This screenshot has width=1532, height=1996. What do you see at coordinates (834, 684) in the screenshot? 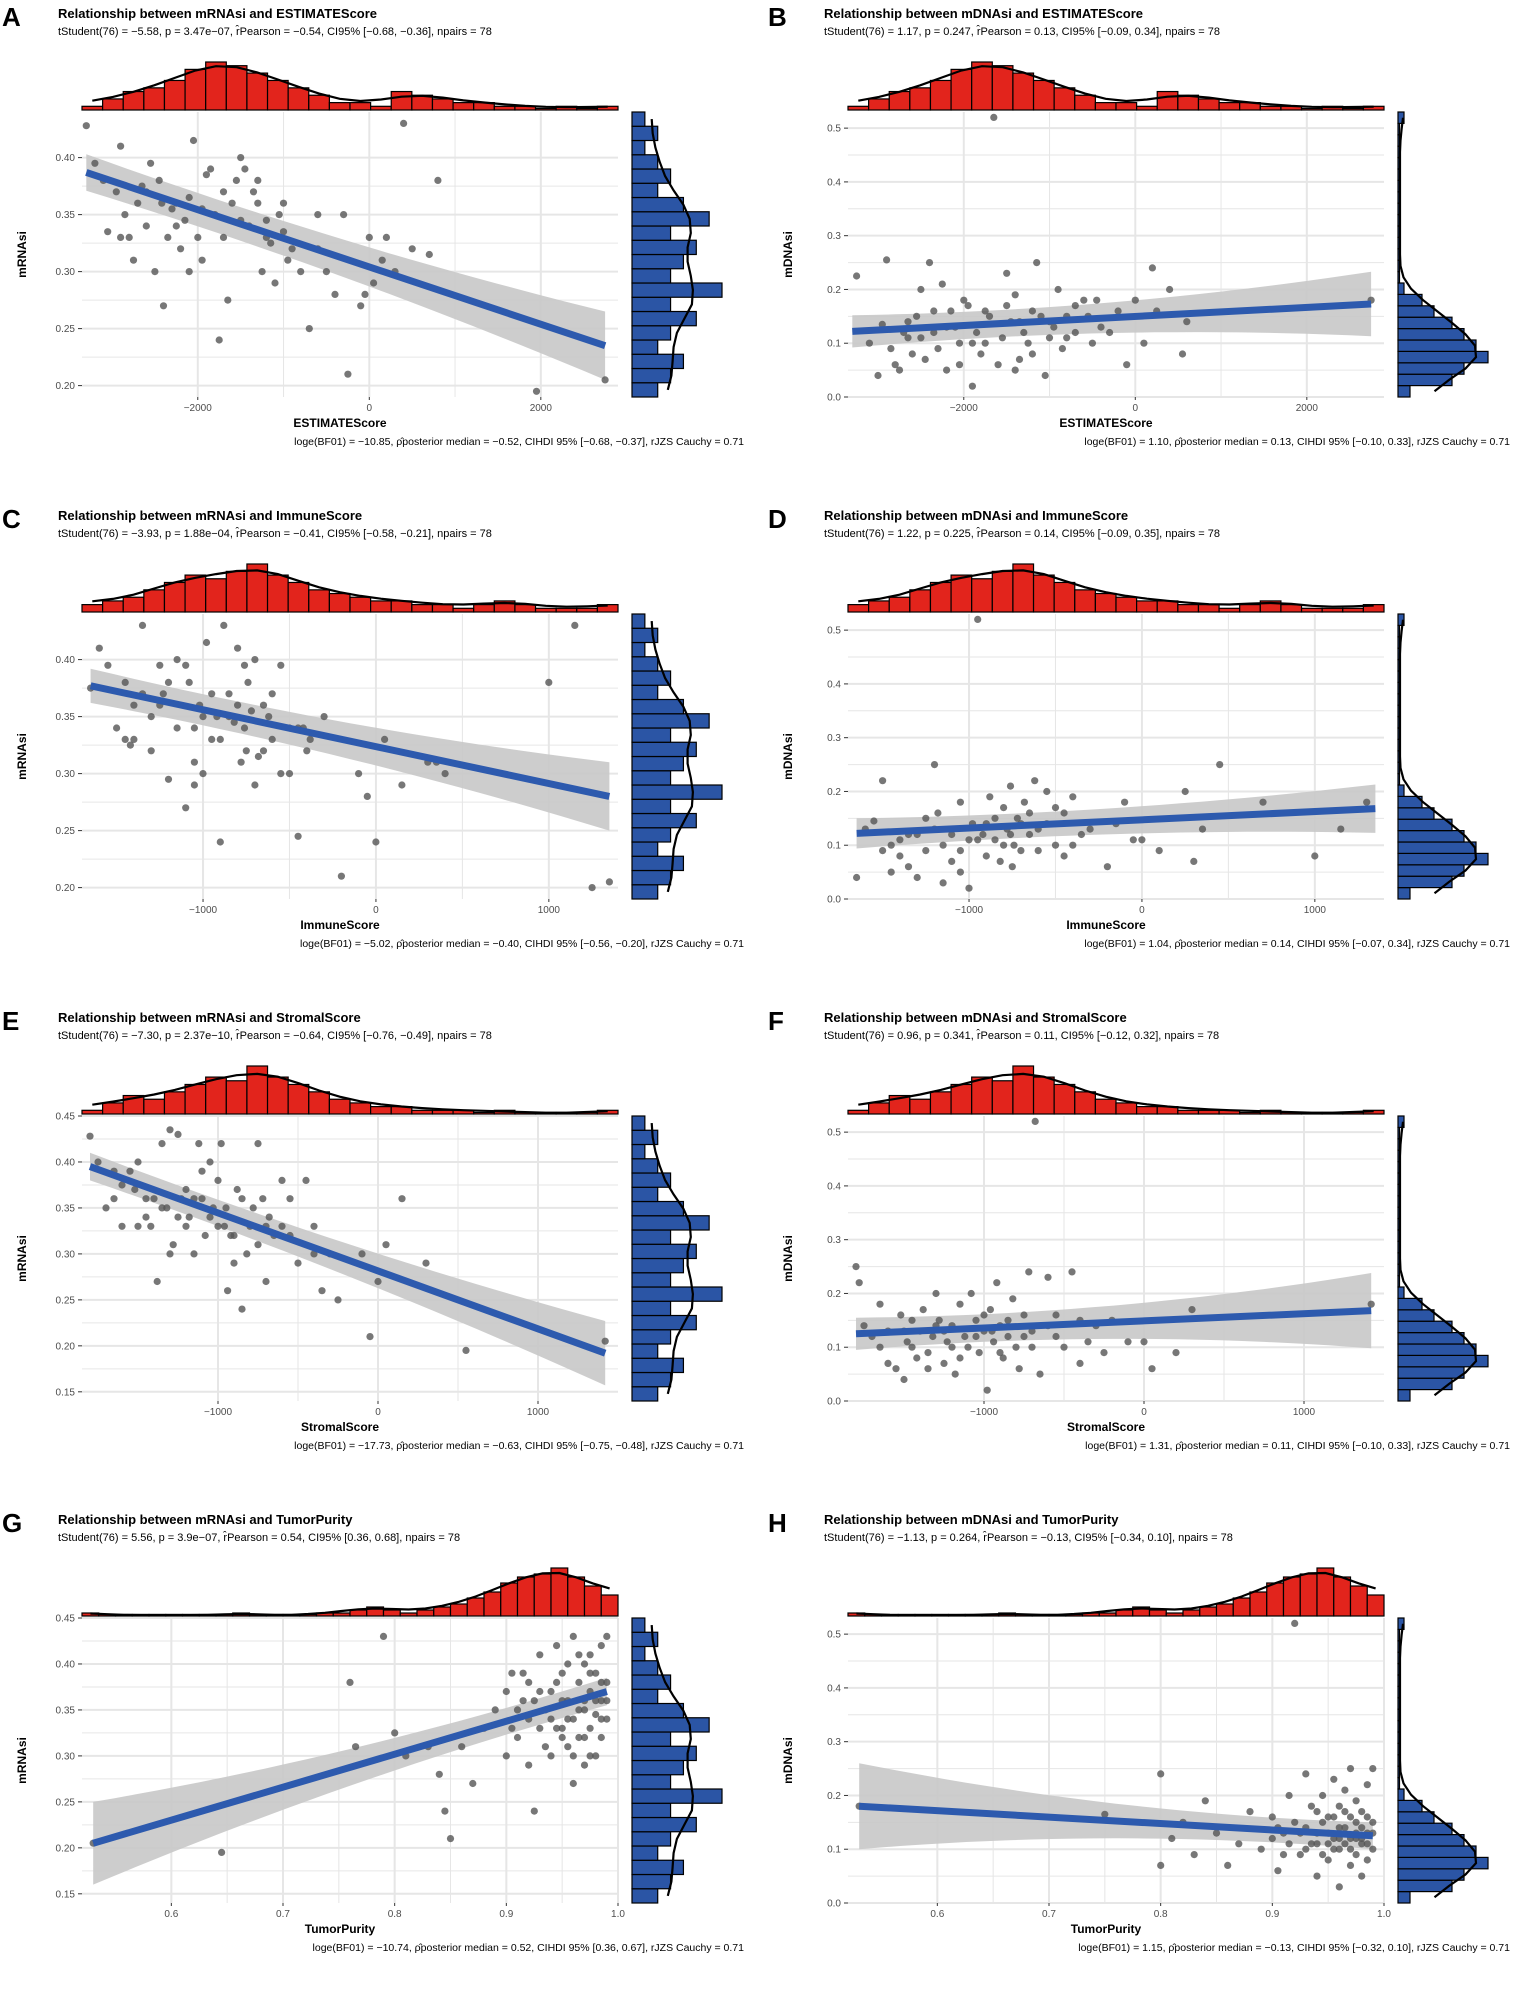
I see `y-tick-label: 0.4` at bounding box center [834, 684].